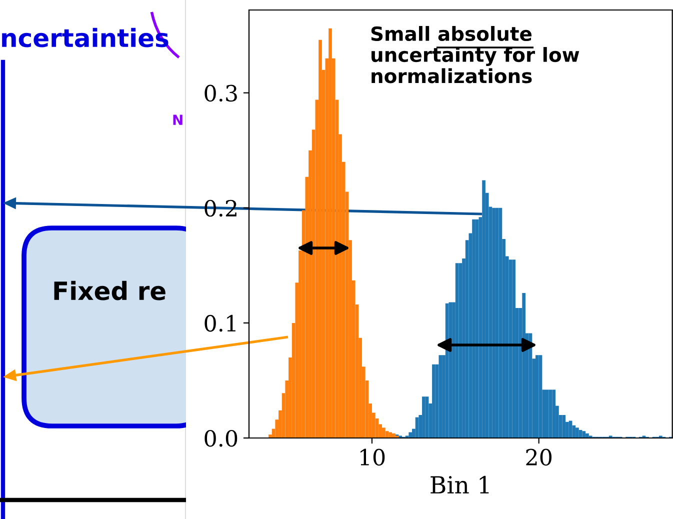  What do you see at coordinates (539, 457) in the screenshot?
I see `x-tick-label: 20` at bounding box center [539, 457].